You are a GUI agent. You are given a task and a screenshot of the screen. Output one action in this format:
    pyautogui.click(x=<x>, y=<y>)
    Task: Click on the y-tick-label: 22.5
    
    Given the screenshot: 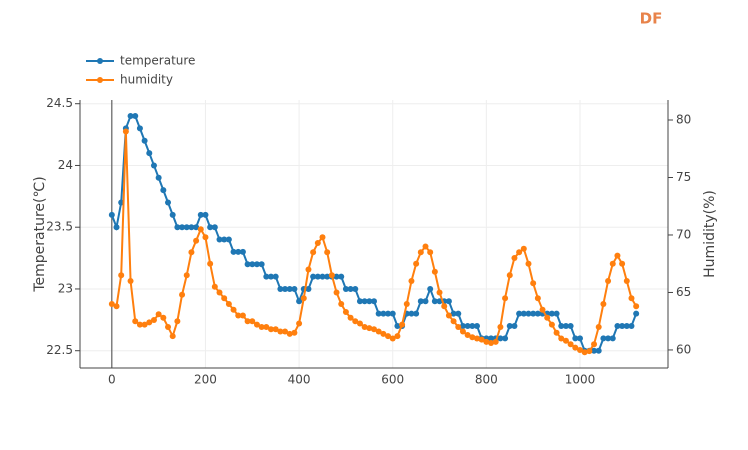 What is the action you would take?
    pyautogui.click(x=59, y=350)
    